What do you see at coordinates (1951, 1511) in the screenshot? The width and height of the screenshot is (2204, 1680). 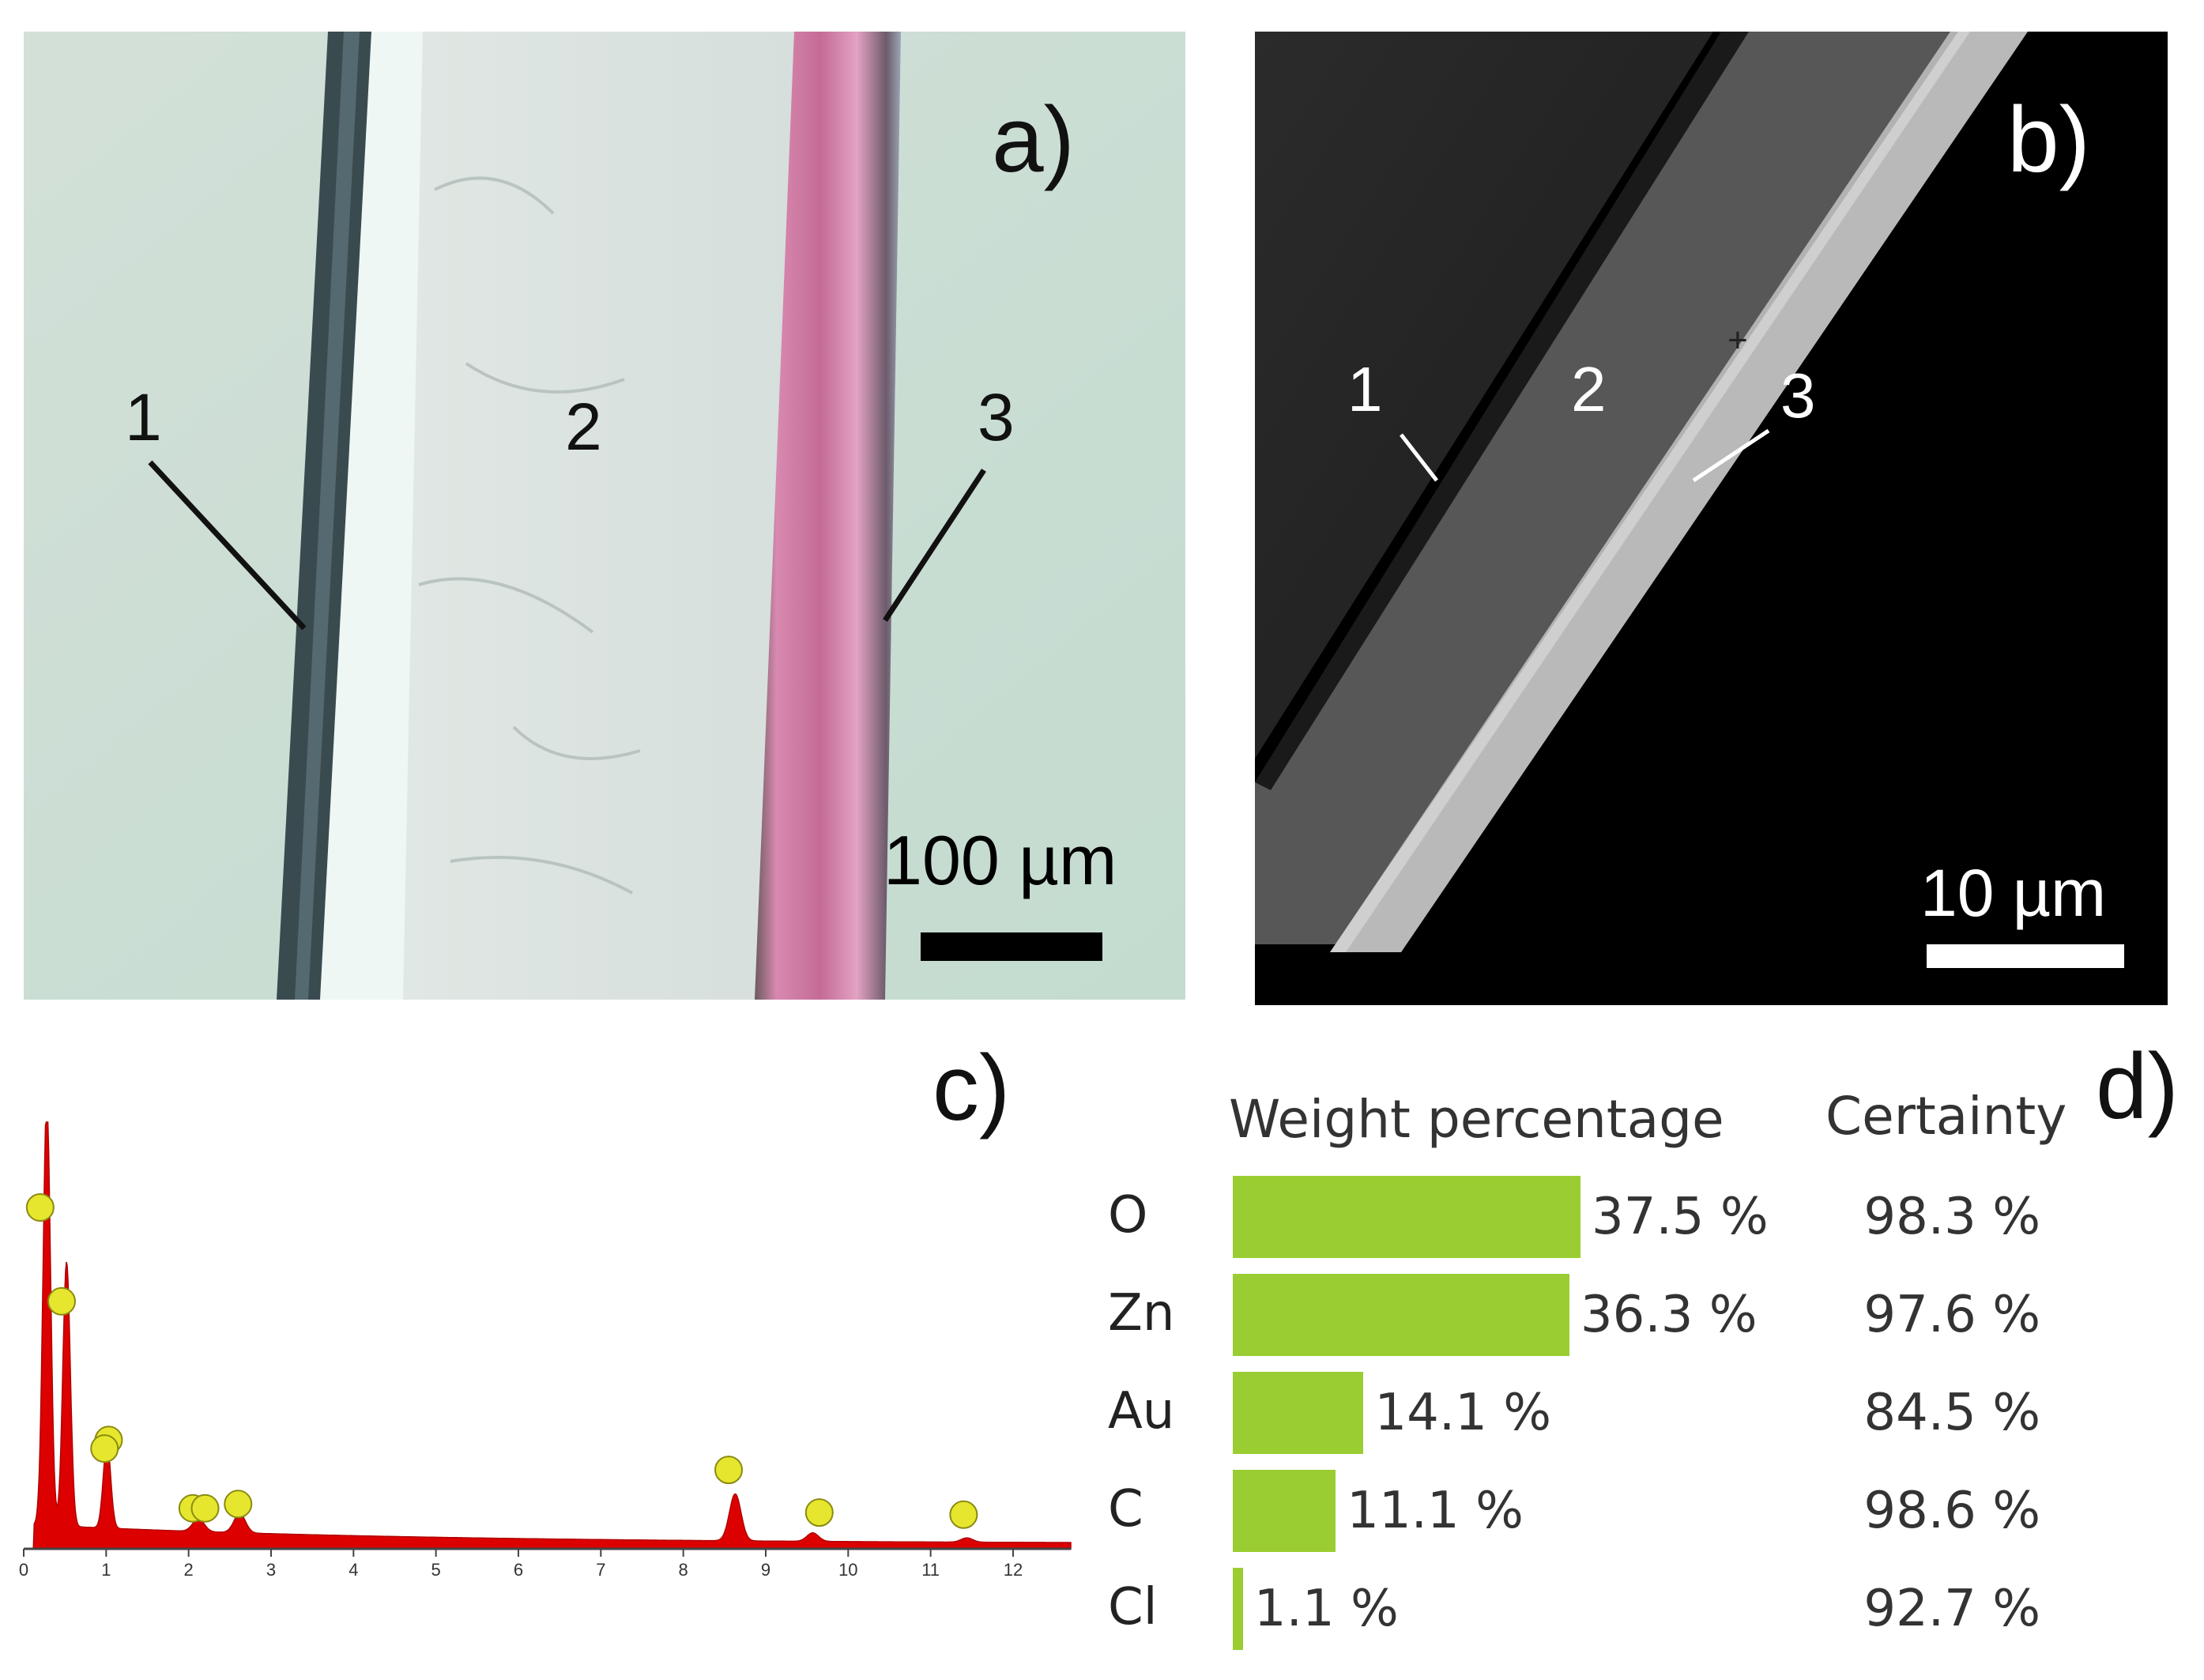 I see `certainty-value-label: 98.6 %` at bounding box center [1951, 1511].